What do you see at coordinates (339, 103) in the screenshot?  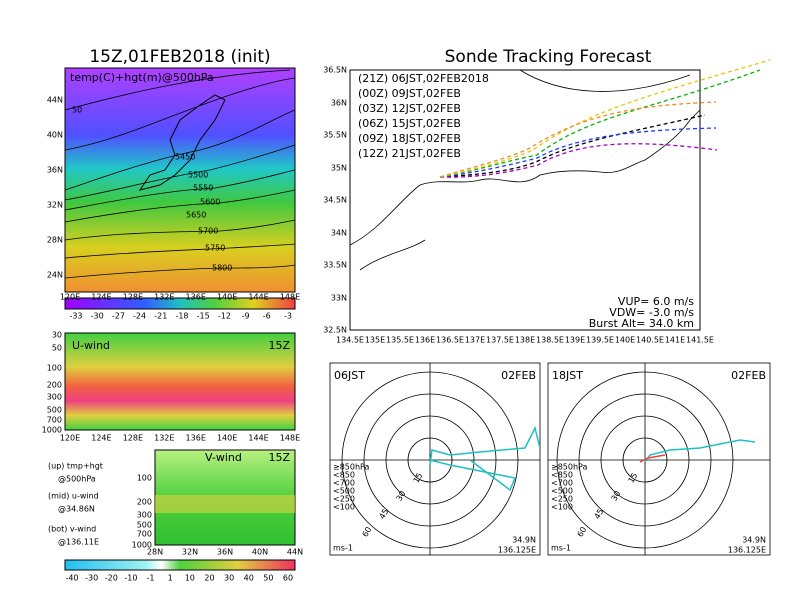 I see `track-y-tick: 36N` at bounding box center [339, 103].